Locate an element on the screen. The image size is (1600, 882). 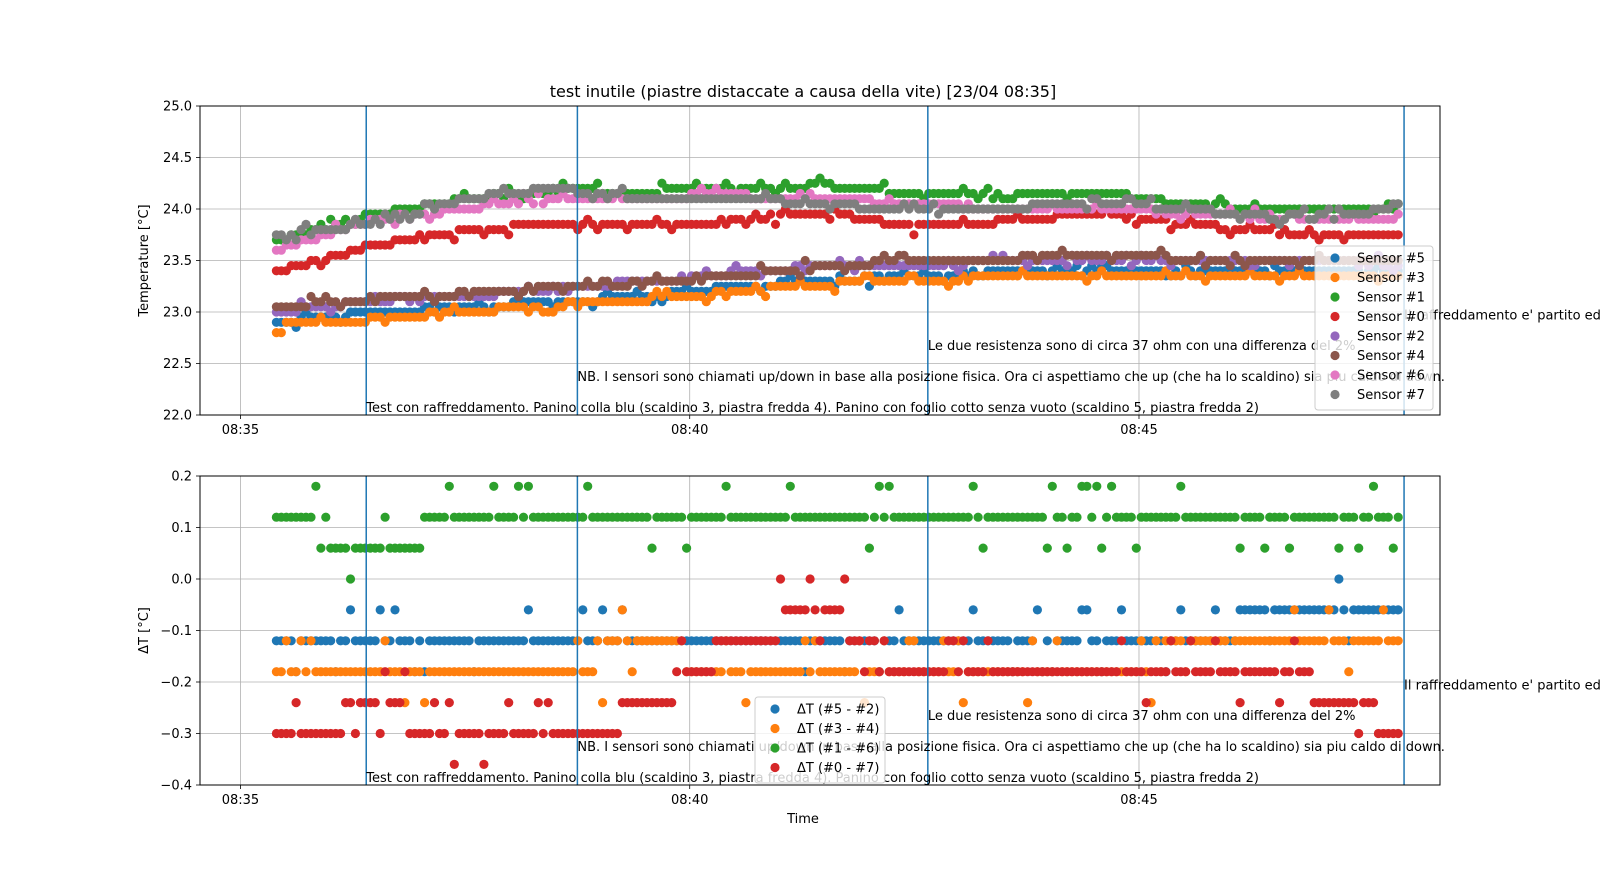
x-tick-label: 08:45 is located at coordinates (1138, 800).